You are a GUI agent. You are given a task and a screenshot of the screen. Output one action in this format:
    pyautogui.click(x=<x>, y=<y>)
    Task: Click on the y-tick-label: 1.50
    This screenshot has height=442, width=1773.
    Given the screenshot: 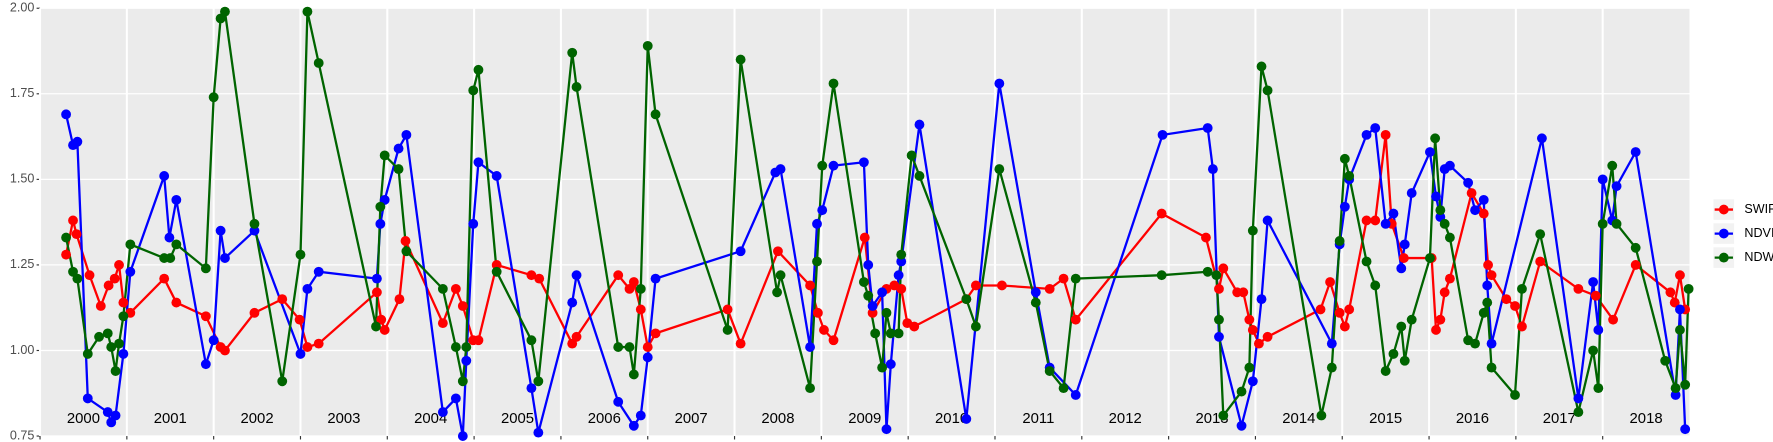 What is the action you would take?
    pyautogui.click(x=22, y=179)
    